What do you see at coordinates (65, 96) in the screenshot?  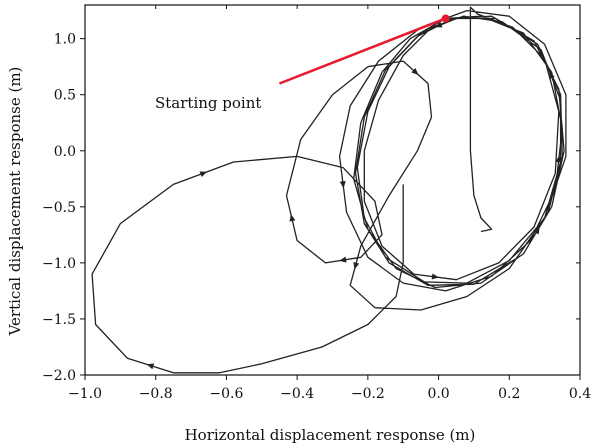 I see `y-tick-label: 0.5` at bounding box center [65, 96].